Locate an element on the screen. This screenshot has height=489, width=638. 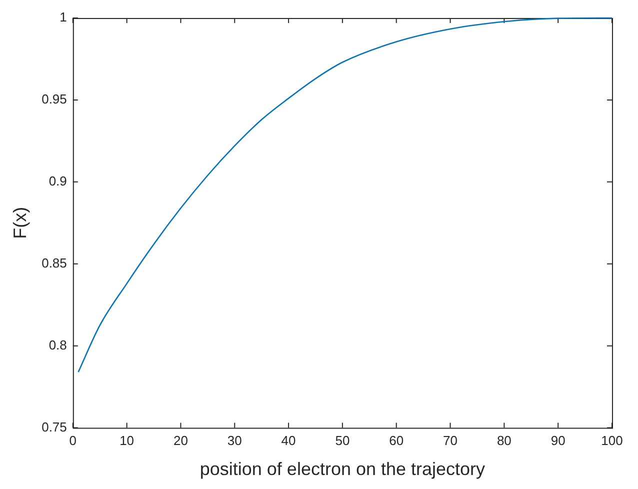
x-tick-label: 0 is located at coordinates (73, 440).